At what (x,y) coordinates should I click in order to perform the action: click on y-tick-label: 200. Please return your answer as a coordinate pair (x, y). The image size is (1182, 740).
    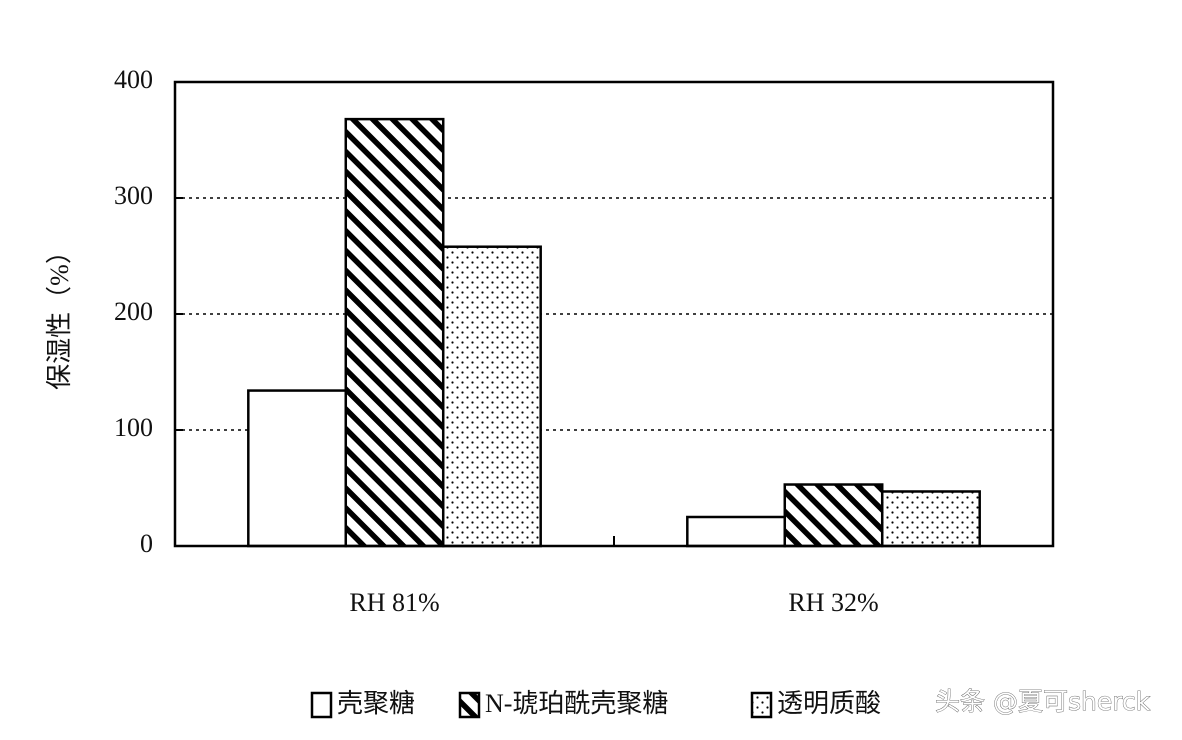
    Looking at the image, I should click on (133, 311).